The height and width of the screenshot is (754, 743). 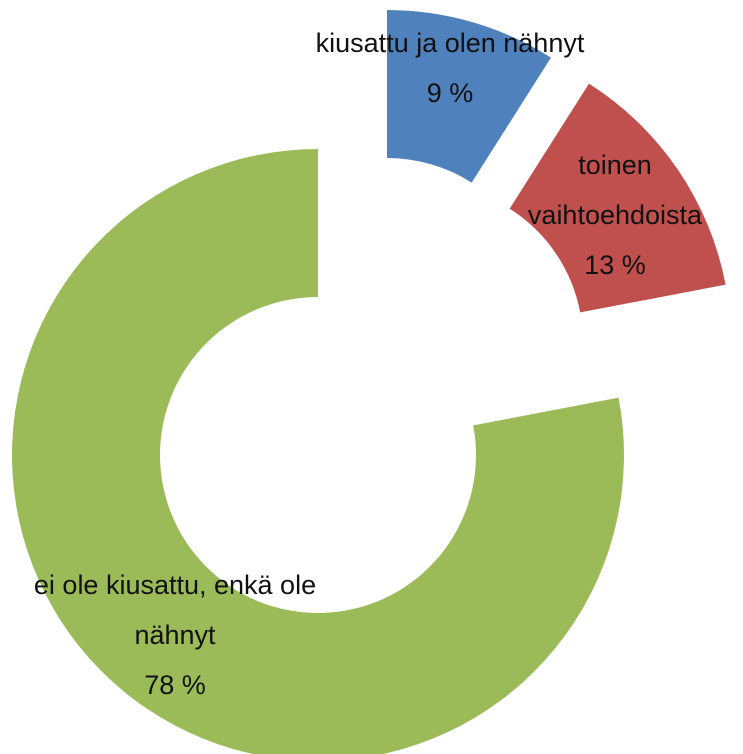 I want to click on category-label: toinen vaihtoehdoista, so click(x=615, y=190).